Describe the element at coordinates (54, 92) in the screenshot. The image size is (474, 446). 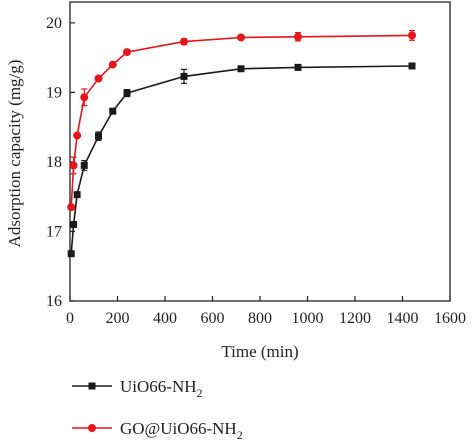
I see `y-tick-label: 19` at that location.